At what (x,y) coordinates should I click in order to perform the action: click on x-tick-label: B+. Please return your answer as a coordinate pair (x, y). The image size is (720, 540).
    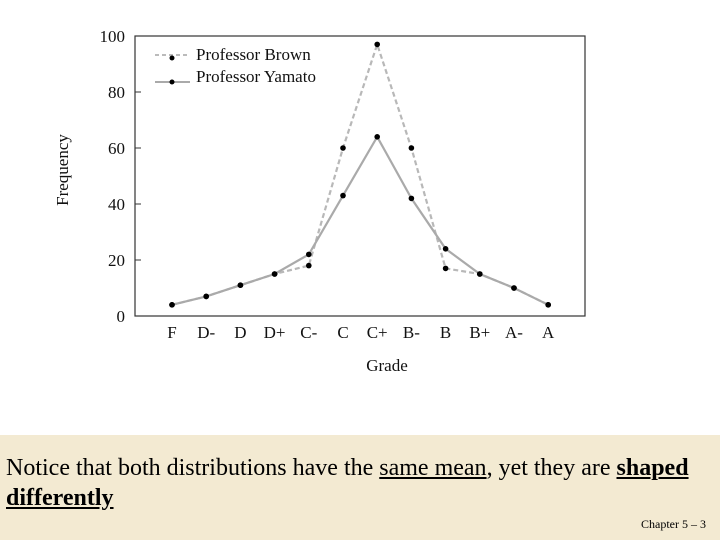
    Looking at the image, I should click on (479, 332).